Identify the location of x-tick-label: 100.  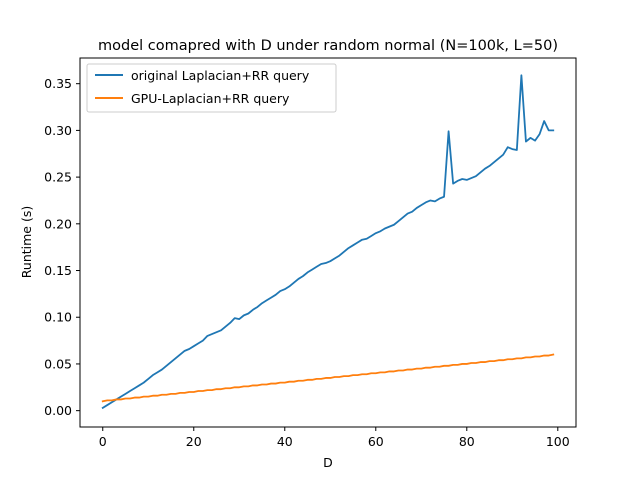
(558, 441).